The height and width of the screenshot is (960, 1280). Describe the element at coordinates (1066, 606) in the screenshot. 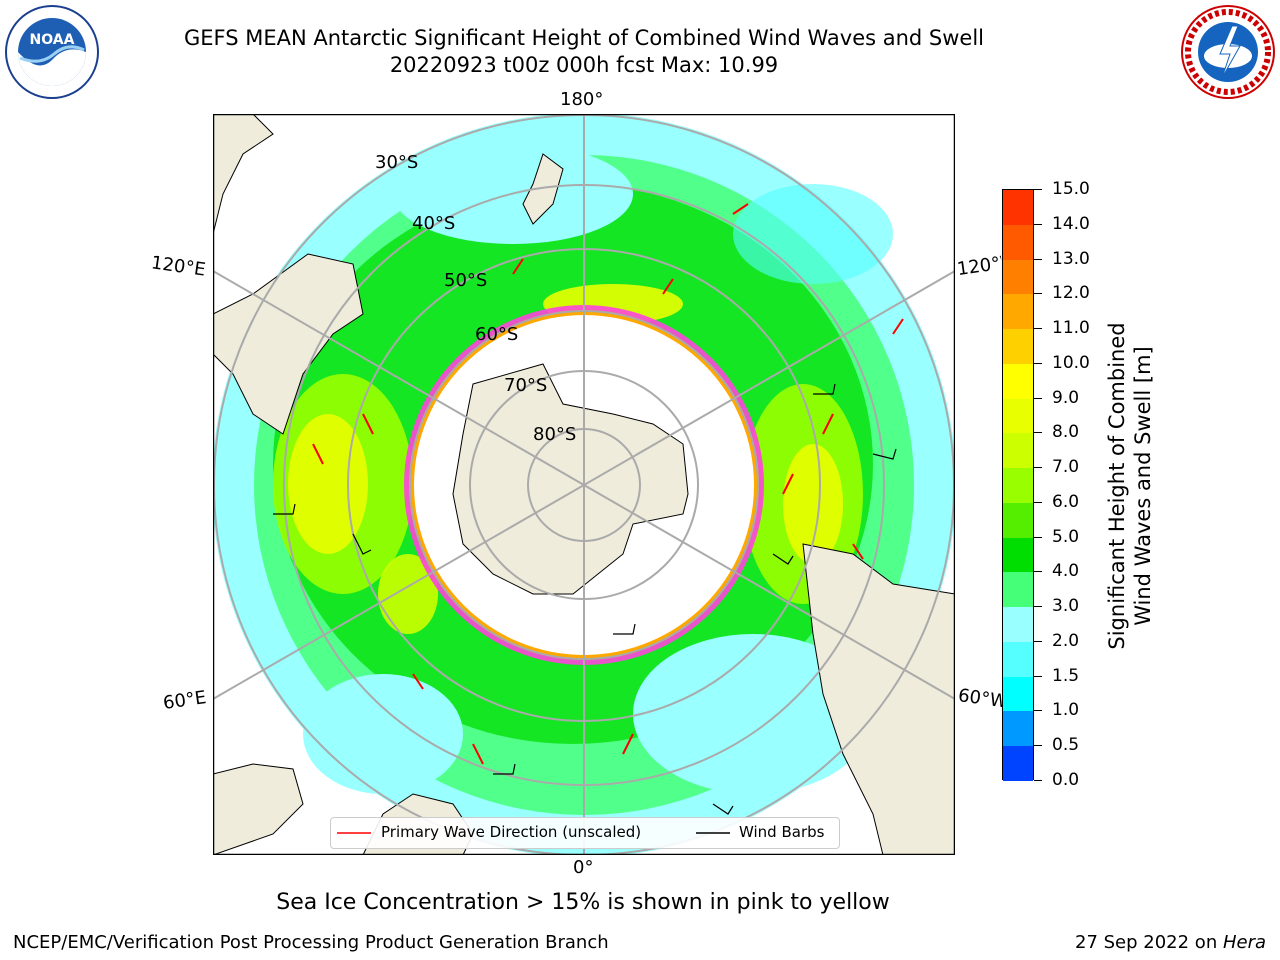

I see `colorbar-tick-label: 3.0` at that location.